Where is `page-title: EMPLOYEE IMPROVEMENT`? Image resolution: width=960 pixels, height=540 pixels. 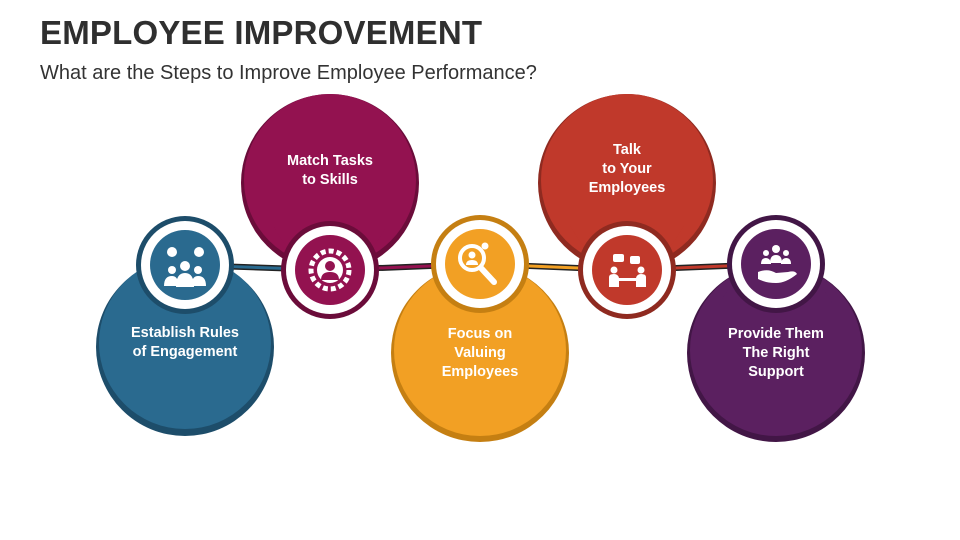
page-title: EMPLOYEE IMPROVEMENT is located at coordinates (261, 32).